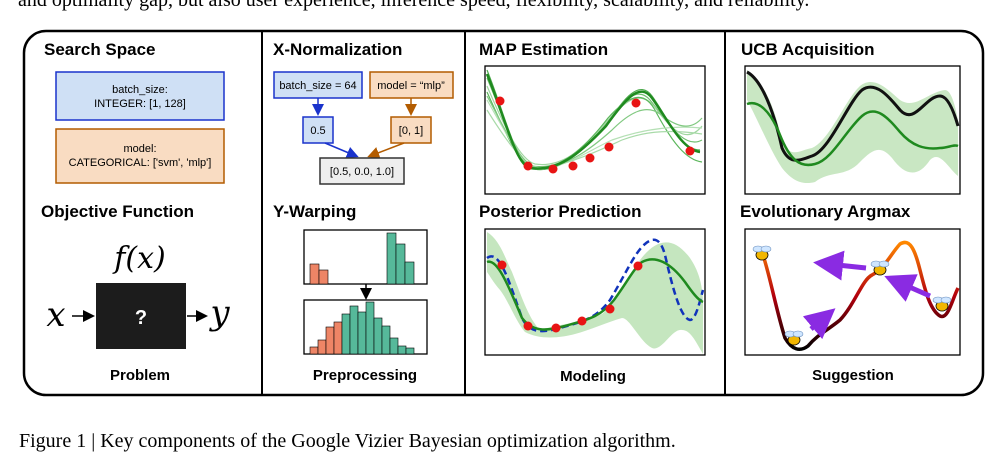 The image size is (1002, 474). I want to click on onehot-text: [0, 1], so click(411, 131).